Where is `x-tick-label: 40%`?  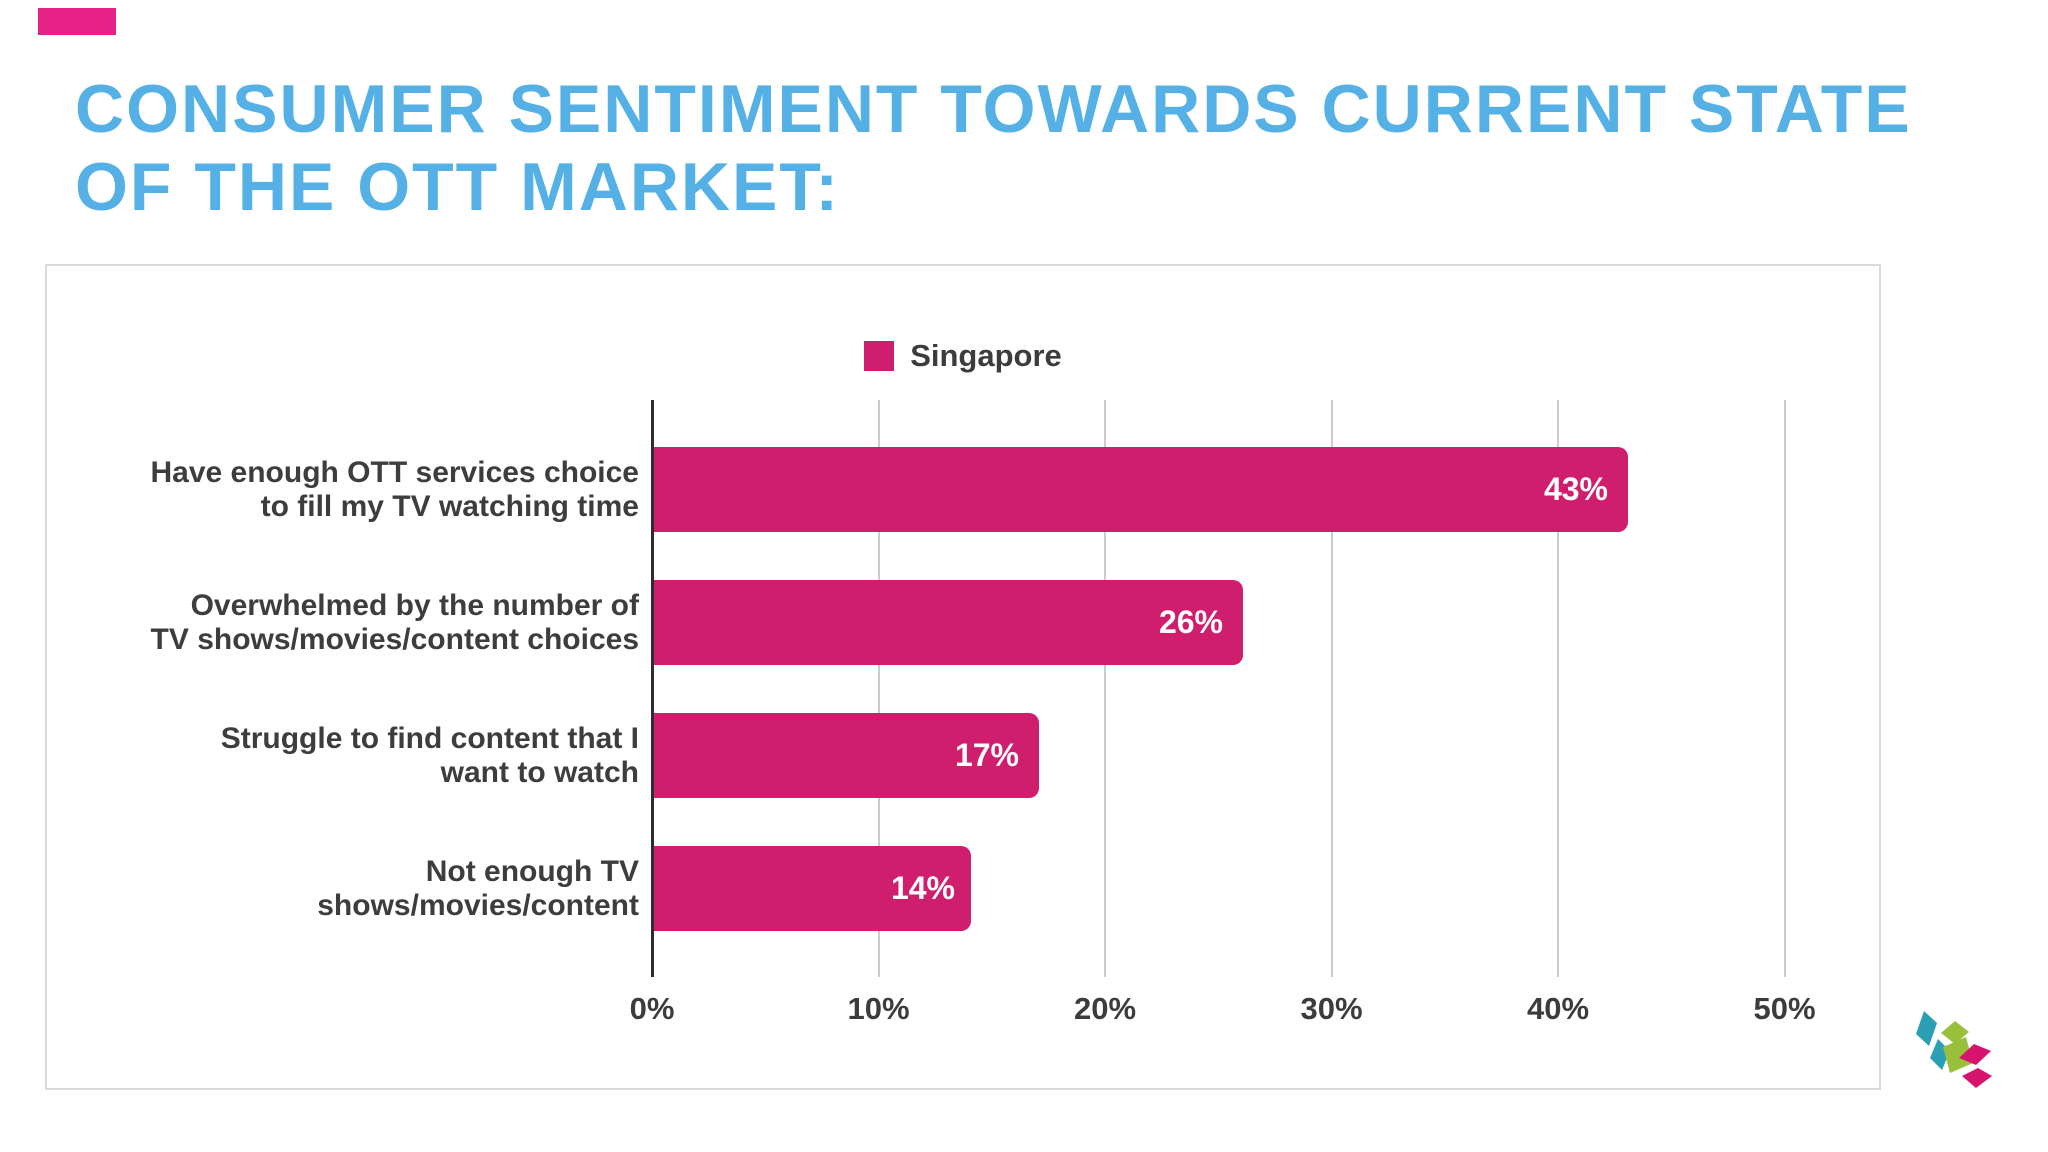 x-tick-label: 40% is located at coordinates (1558, 1008).